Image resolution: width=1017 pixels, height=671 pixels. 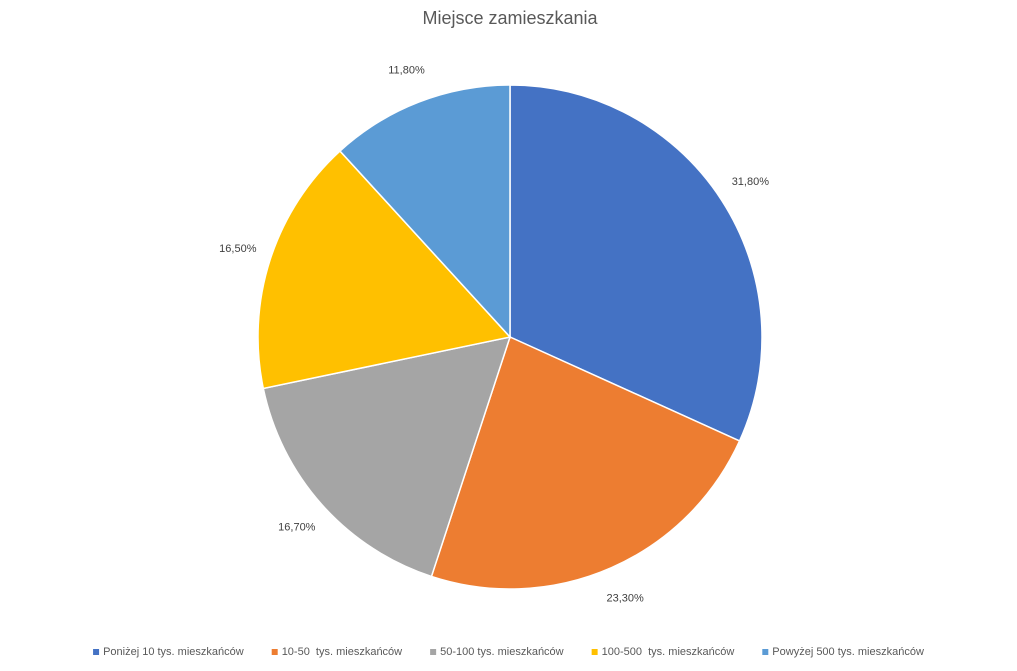 I want to click on chart-title: Miejsce zamieszkania, so click(x=510, y=18).